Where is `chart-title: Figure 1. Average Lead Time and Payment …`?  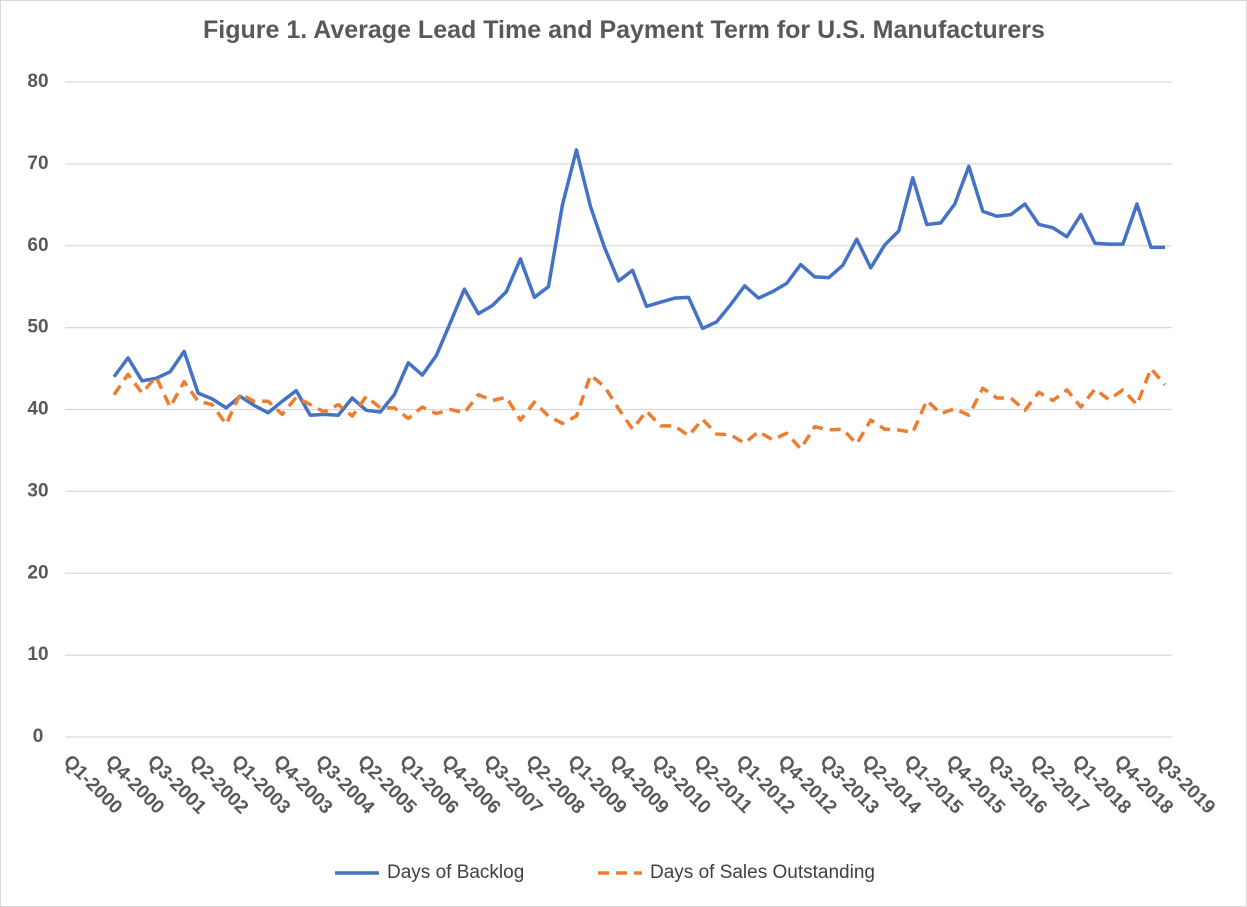 chart-title: Figure 1. Average Lead Time and Payment … is located at coordinates (624, 30).